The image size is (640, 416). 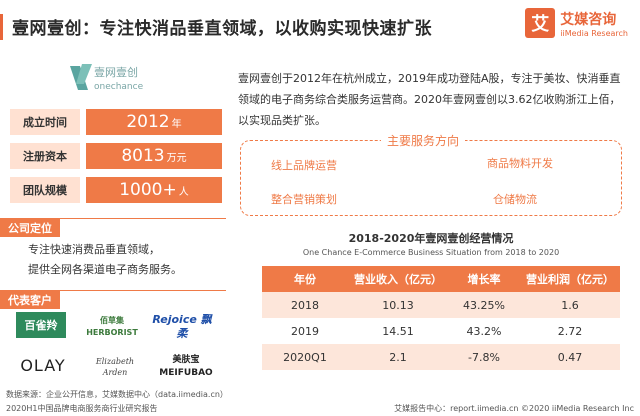 I want to click on logo-en: iiMedia Research, so click(x=594, y=33).